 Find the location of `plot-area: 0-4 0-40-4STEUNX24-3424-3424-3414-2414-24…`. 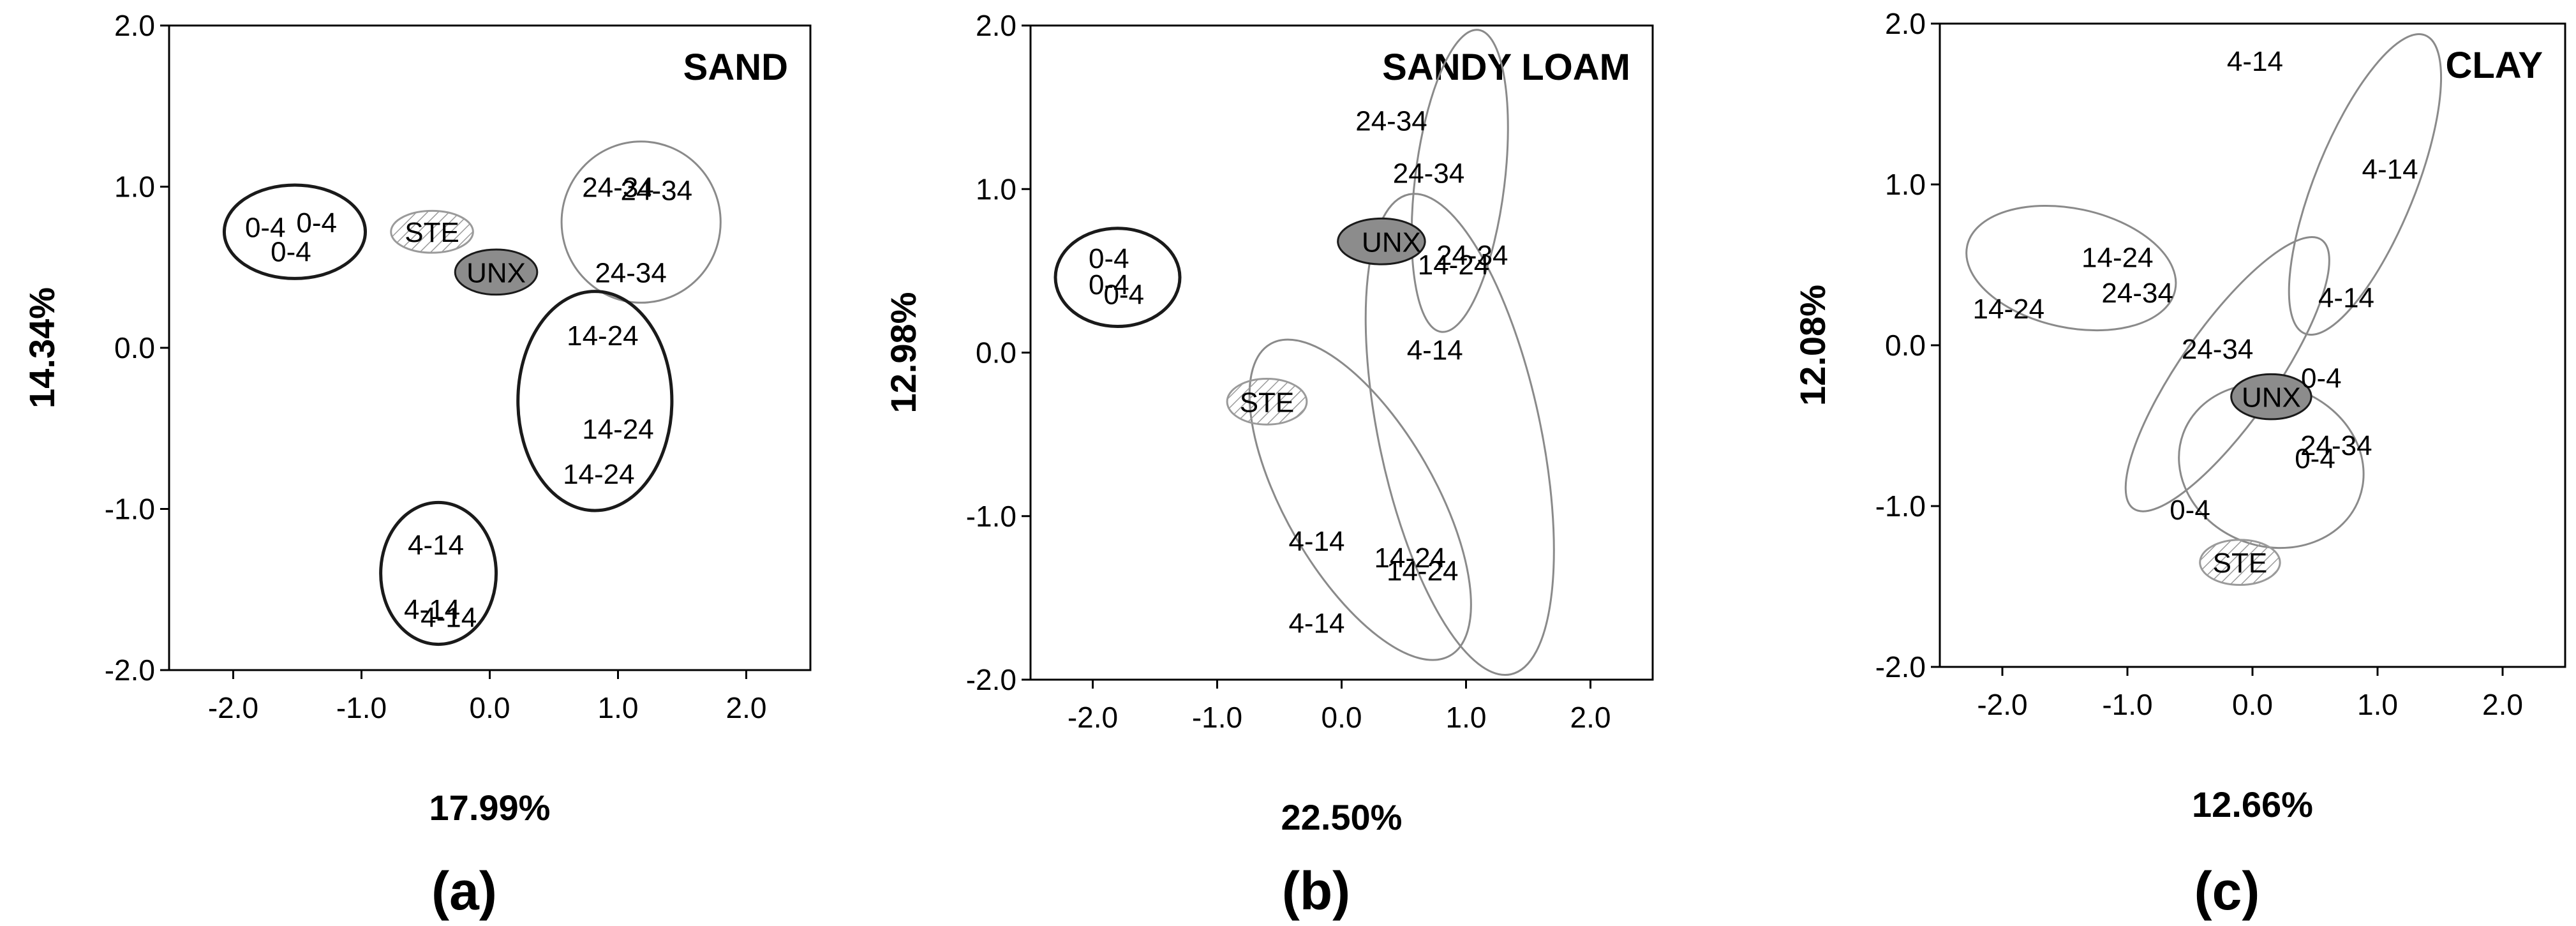

plot-area: 0-4 0-40-4STEUNX24-3424-3424-3414-2414-24… is located at coordinates (472, 393).